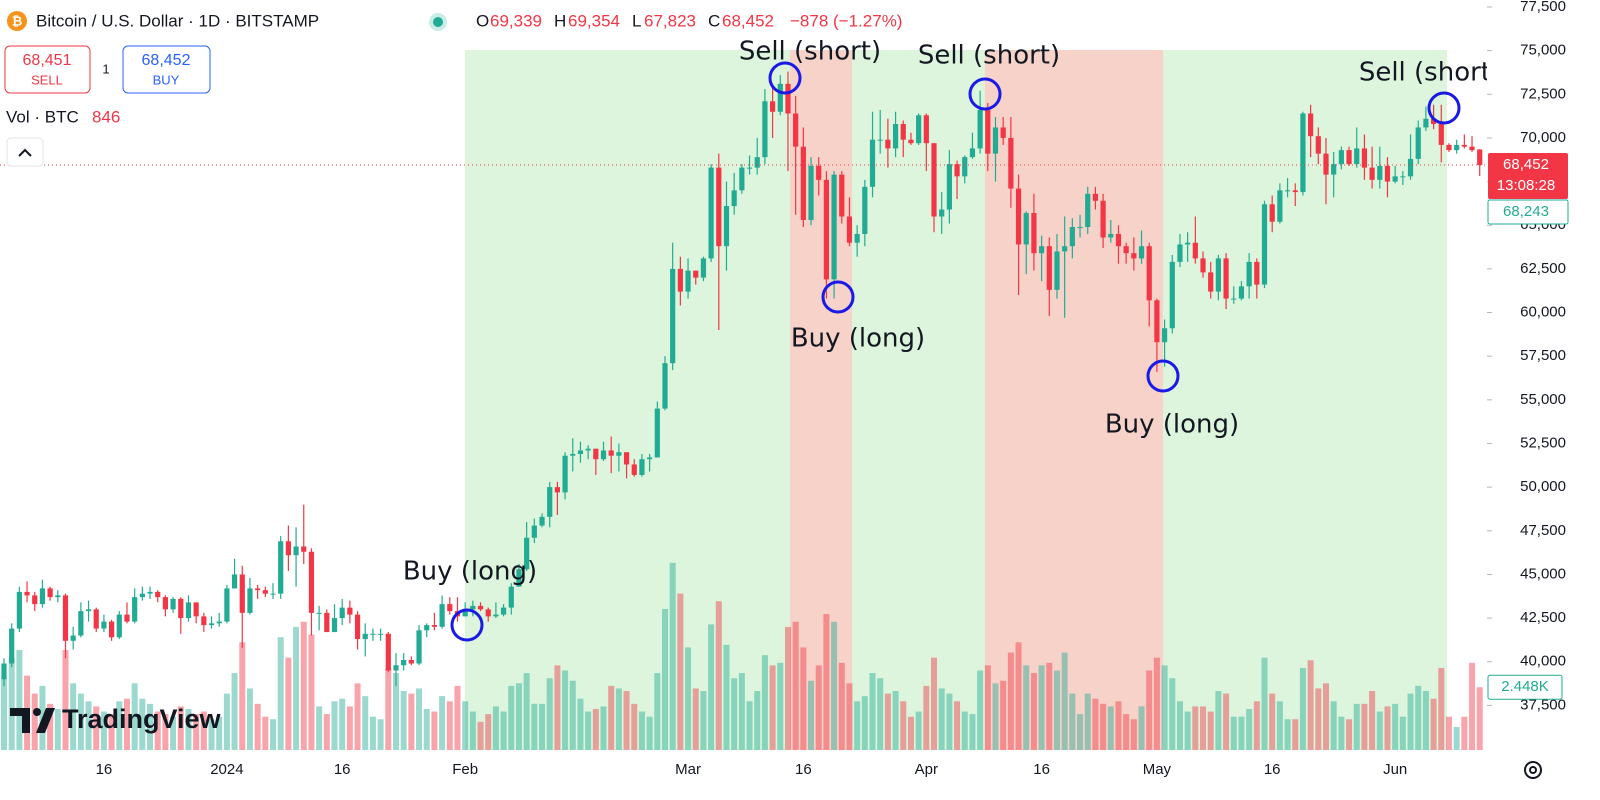 The width and height of the screenshot is (1600, 800). Describe the element at coordinates (1525, 686) in the screenshot. I see `last-volume-label: 2.448K` at that location.